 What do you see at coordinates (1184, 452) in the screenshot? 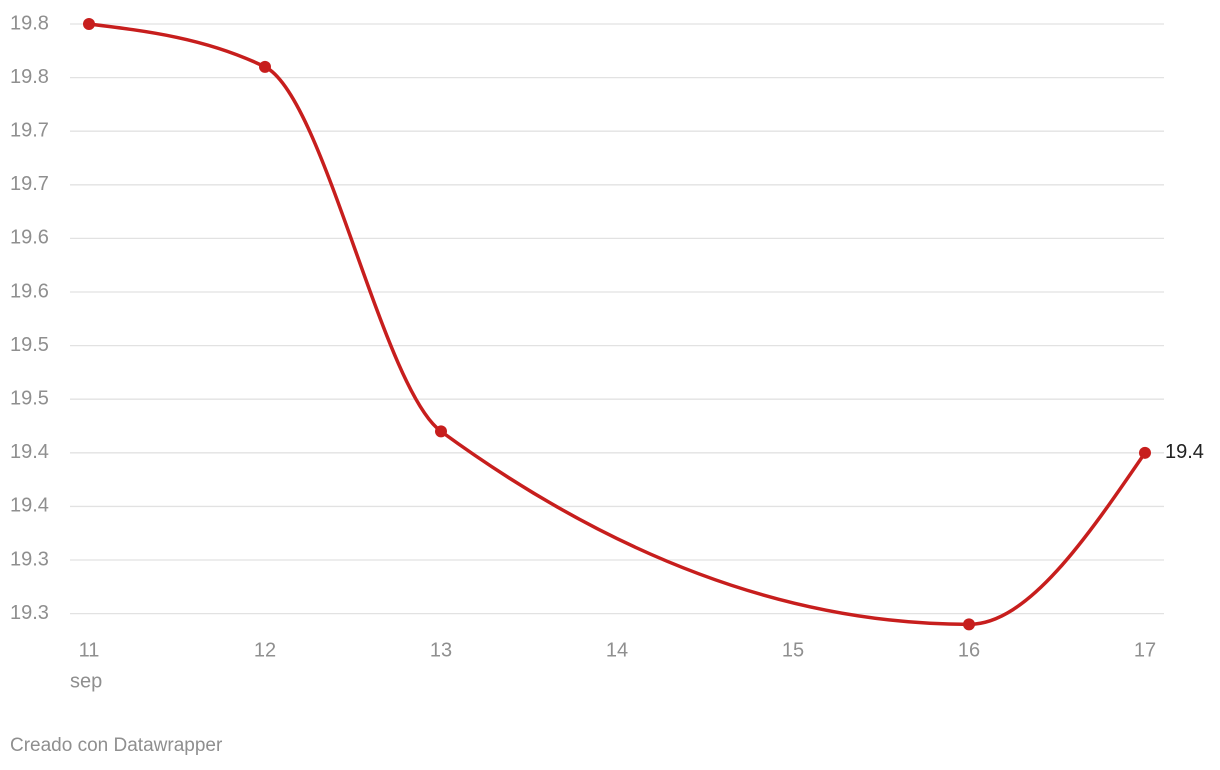
I see `series-label: 19.4` at bounding box center [1184, 452].